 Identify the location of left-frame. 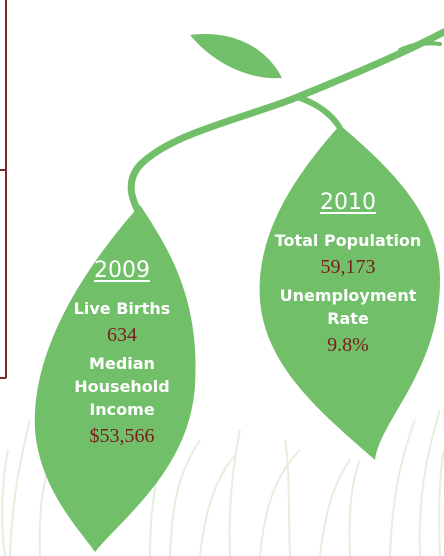
(3, 189).